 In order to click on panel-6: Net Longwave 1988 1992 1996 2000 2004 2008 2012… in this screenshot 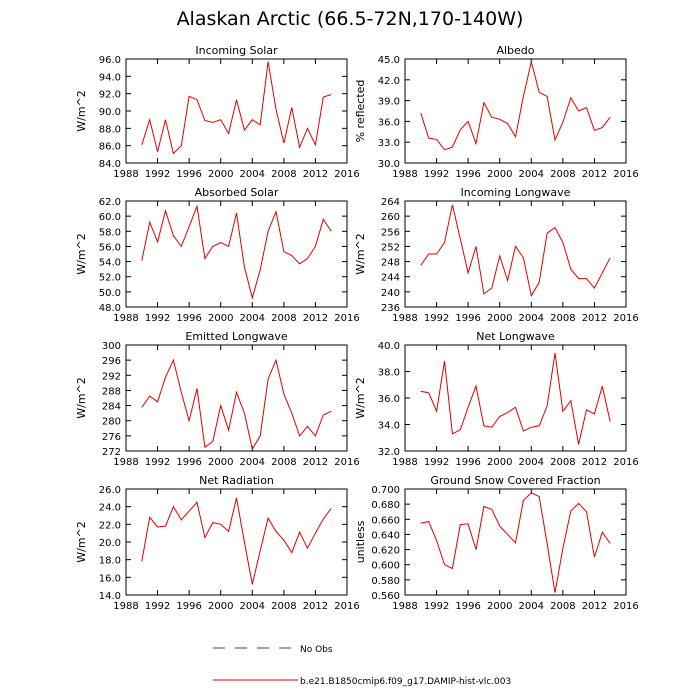, I will do `click(496, 399)`.